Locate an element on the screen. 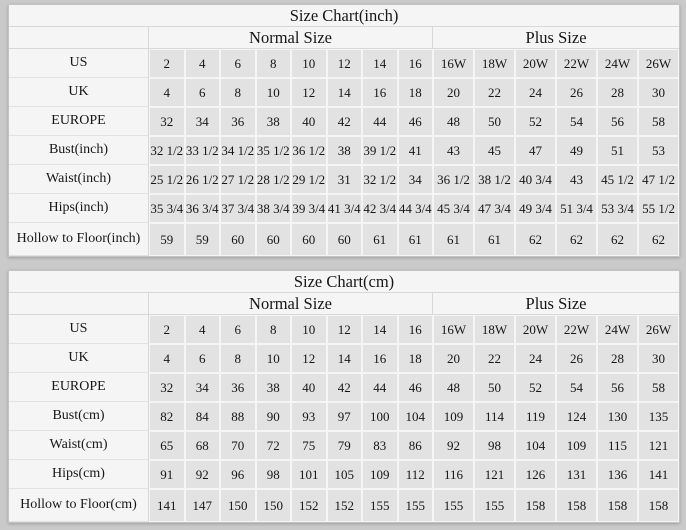 The width and height of the screenshot is (686, 530). group-header-plus-size: Plus Size is located at coordinates (556, 38).